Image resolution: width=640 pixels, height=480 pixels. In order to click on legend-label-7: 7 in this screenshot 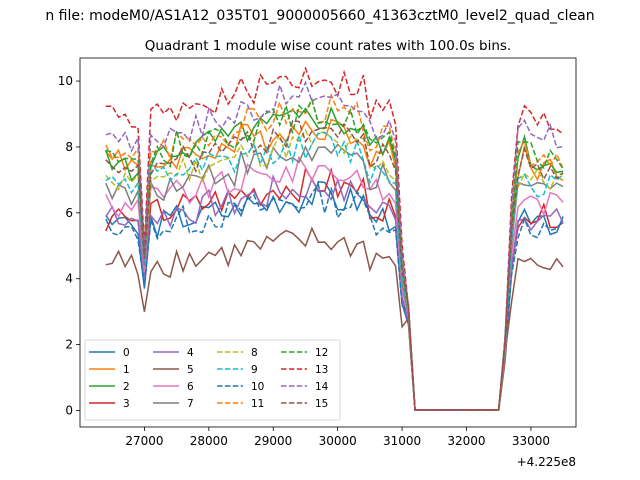, I will do `click(190, 404)`.